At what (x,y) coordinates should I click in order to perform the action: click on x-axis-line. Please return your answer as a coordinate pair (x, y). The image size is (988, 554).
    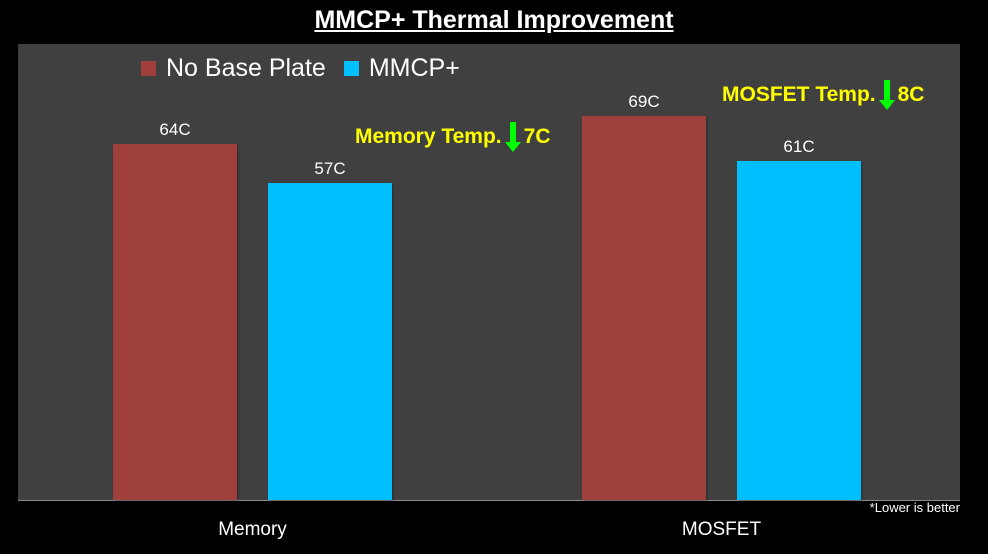
    Looking at the image, I should click on (489, 500).